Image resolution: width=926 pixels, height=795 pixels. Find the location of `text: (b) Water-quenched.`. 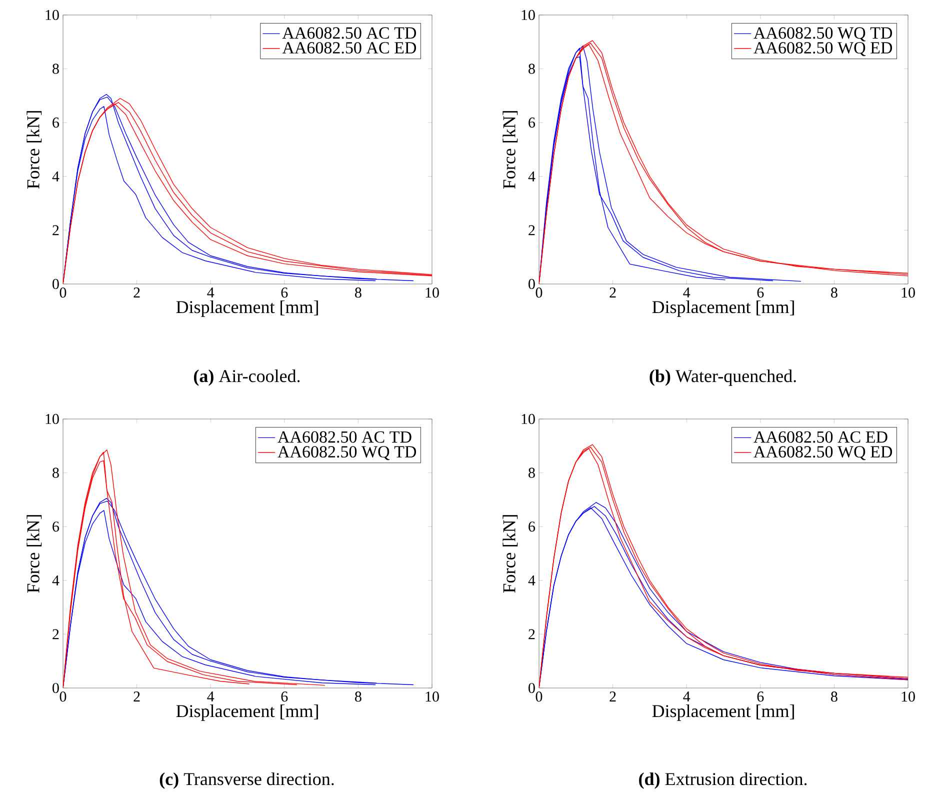

text: (b) Water-quenched. is located at coordinates (723, 377).